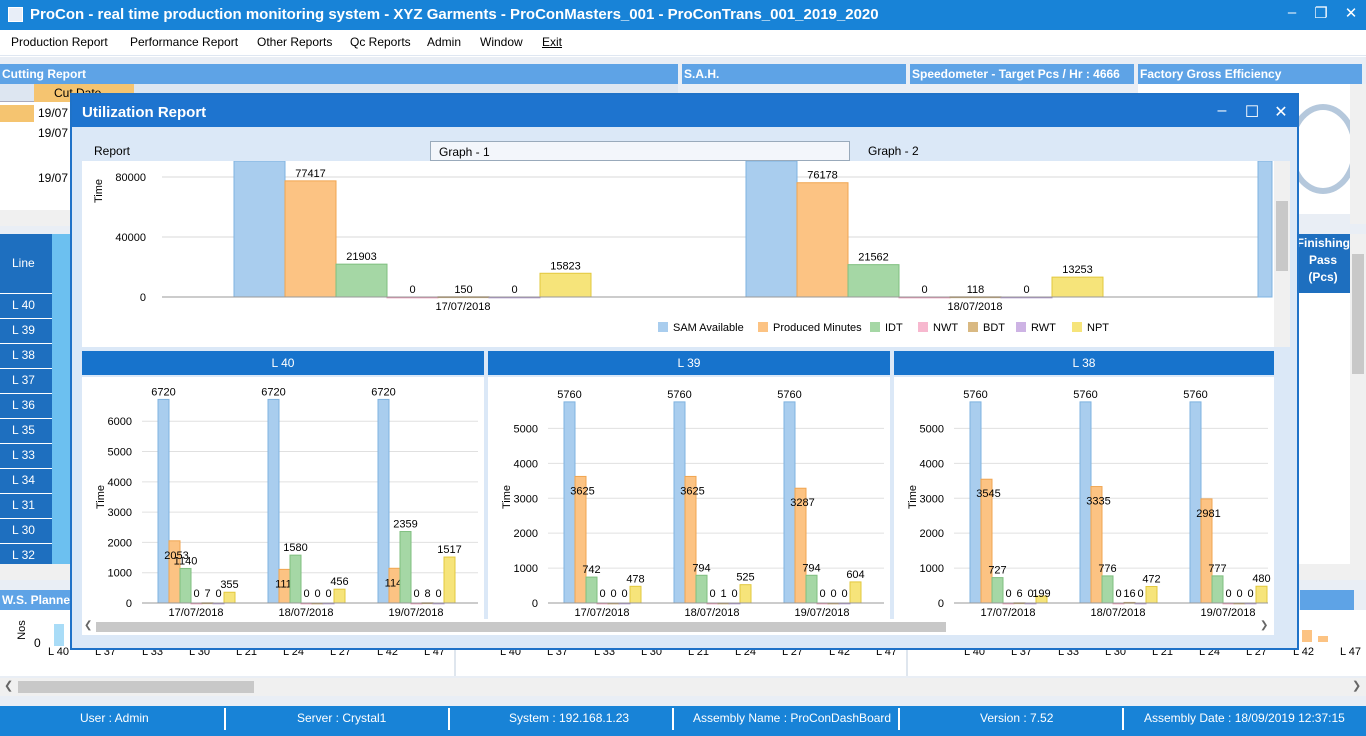 This screenshot has width=1366, height=736. I want to click on summary-vscrollbar, so click(1282, 254).